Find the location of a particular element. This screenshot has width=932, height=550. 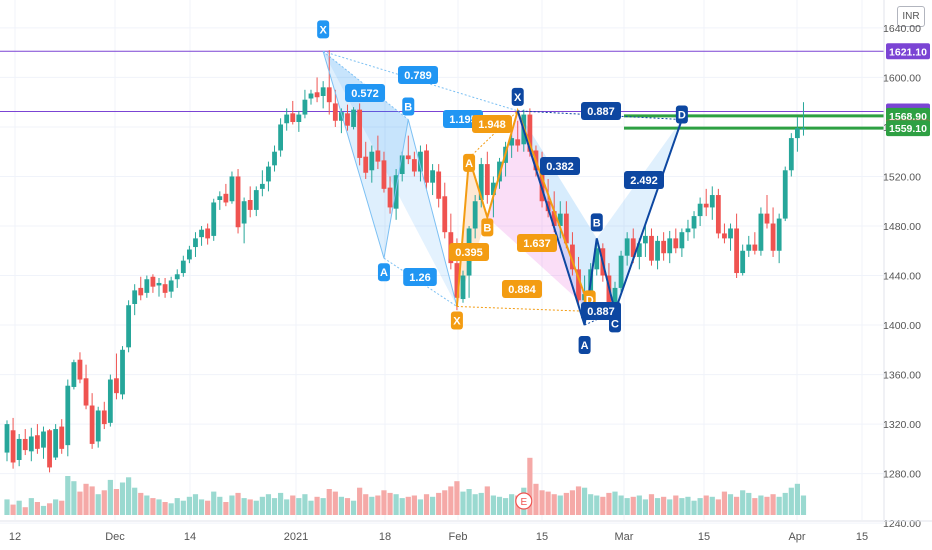

navy-pattern-line is located at coordinates (599, 218).